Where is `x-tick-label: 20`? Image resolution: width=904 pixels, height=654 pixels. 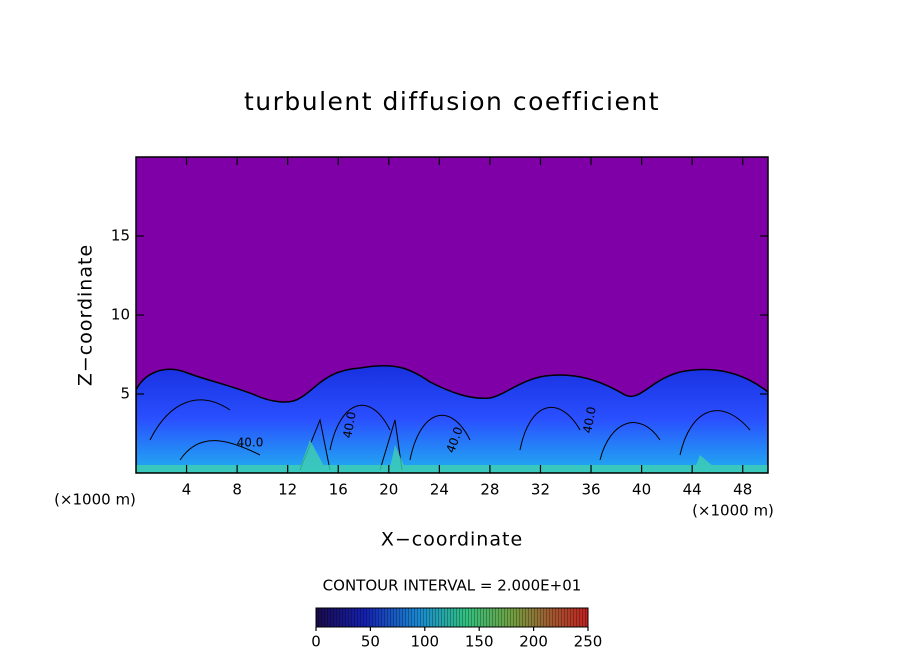
x-tick-label: 20 is located at coordinates (388, 490).